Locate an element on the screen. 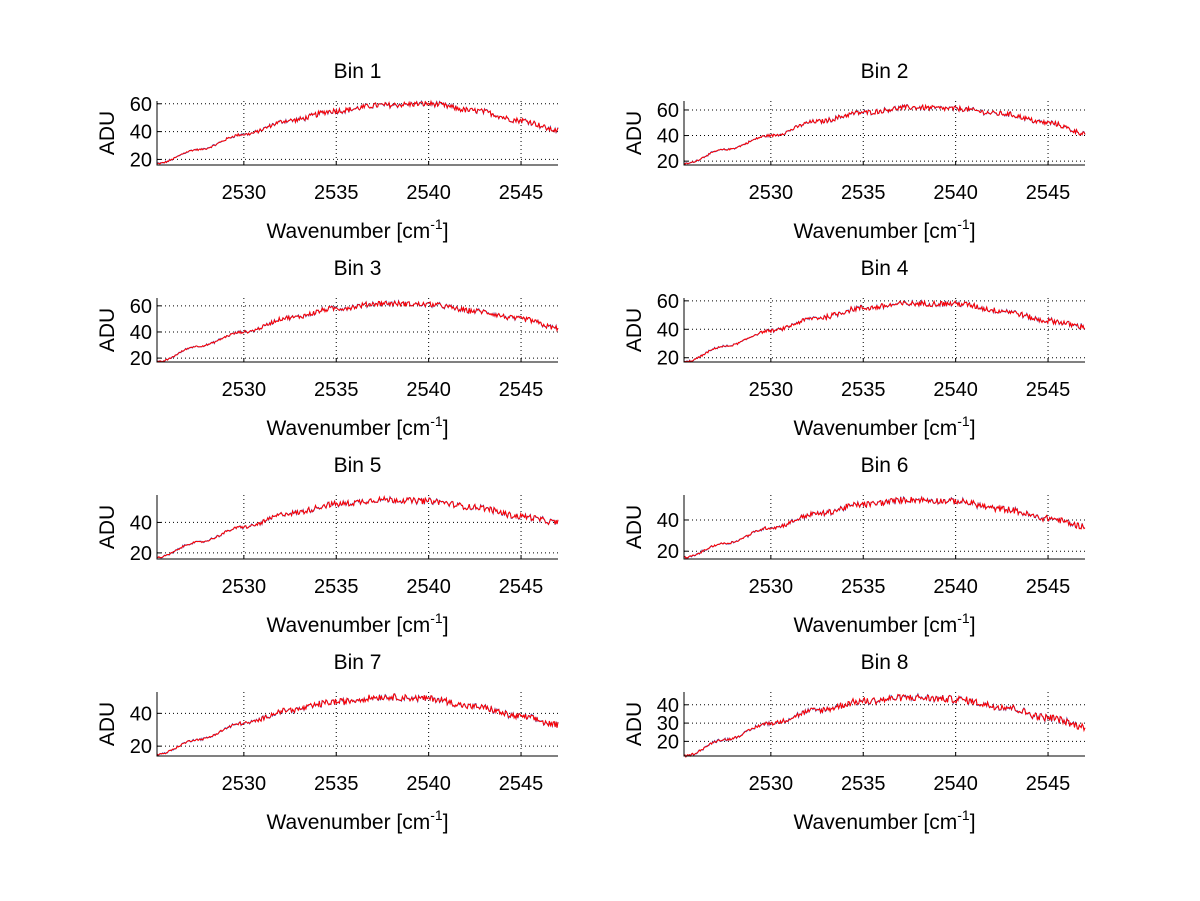 The width and height of the screenshot is (1200, 901). subplot-title: Bin 6 is located at coordinates (885, 465).